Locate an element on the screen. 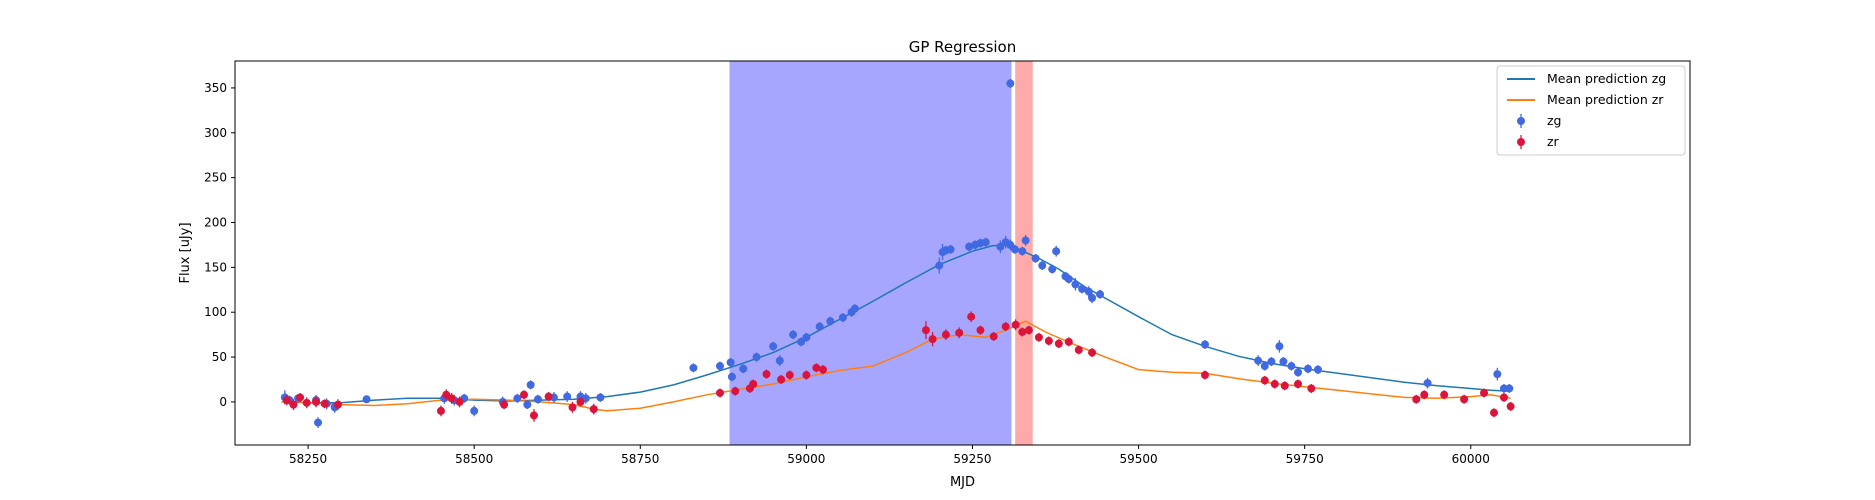 The width and height of the screenshot is (1875, 500). chart-title: GP Regression is located at coordinates (962, 47).